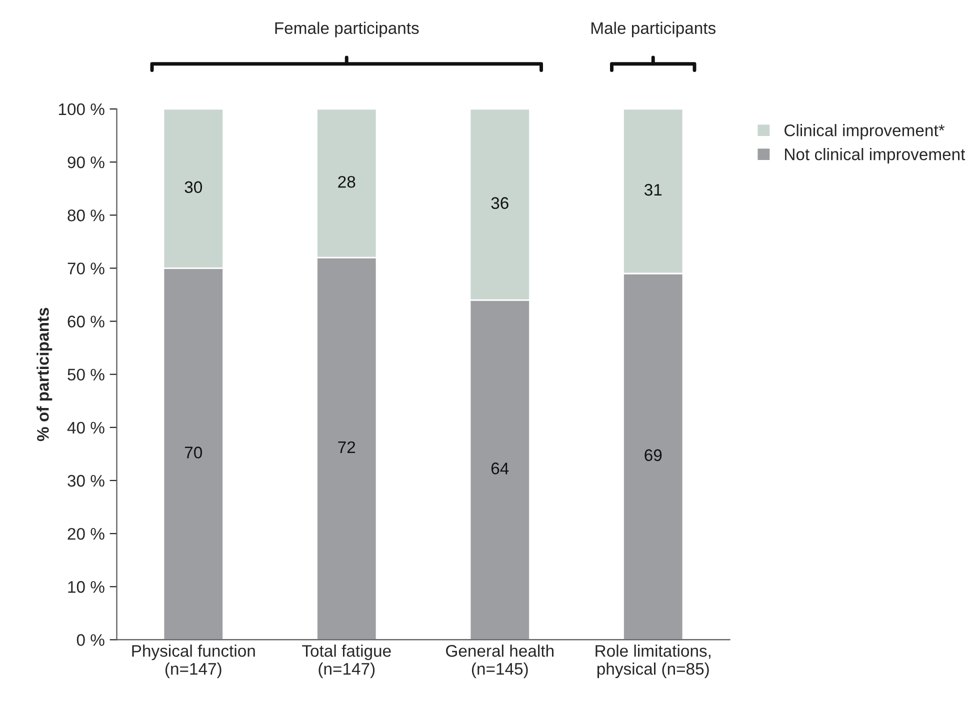 The width and height of the screenshot is (973, 703). I want to click on y-tick-label: 0 %, so click(90, 640).